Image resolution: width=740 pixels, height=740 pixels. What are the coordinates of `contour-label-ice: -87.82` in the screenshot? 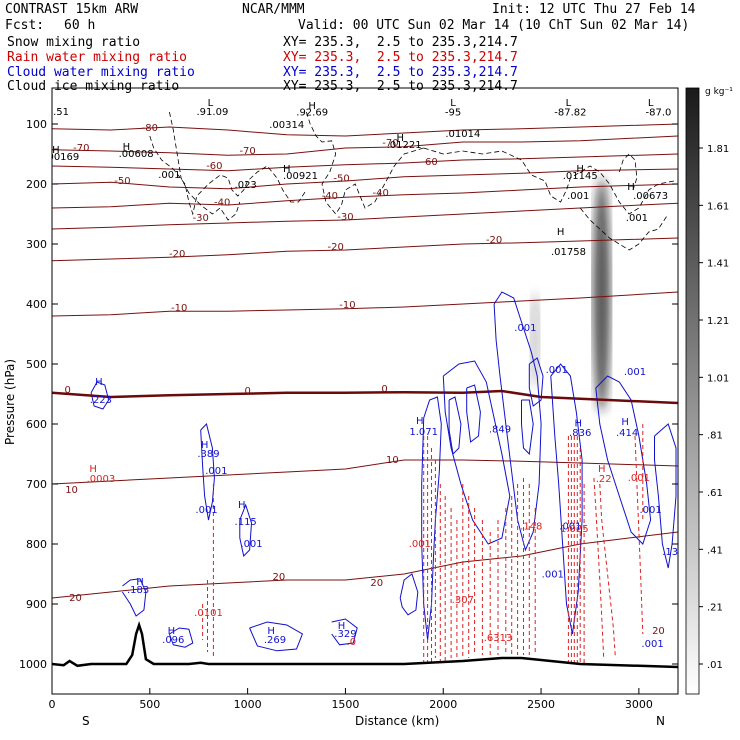 It's located at (570, 113).